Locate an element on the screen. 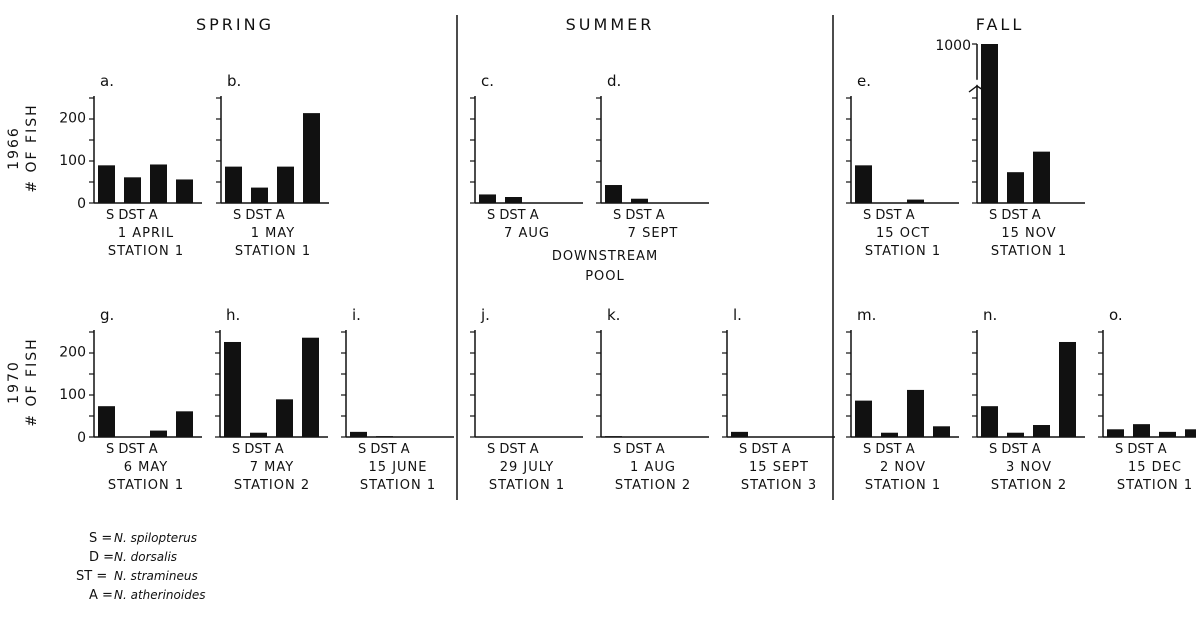 This screenshot has height=619, width=1196. caption-date-l: 15 SEPT is located at coordinates (779, 467).